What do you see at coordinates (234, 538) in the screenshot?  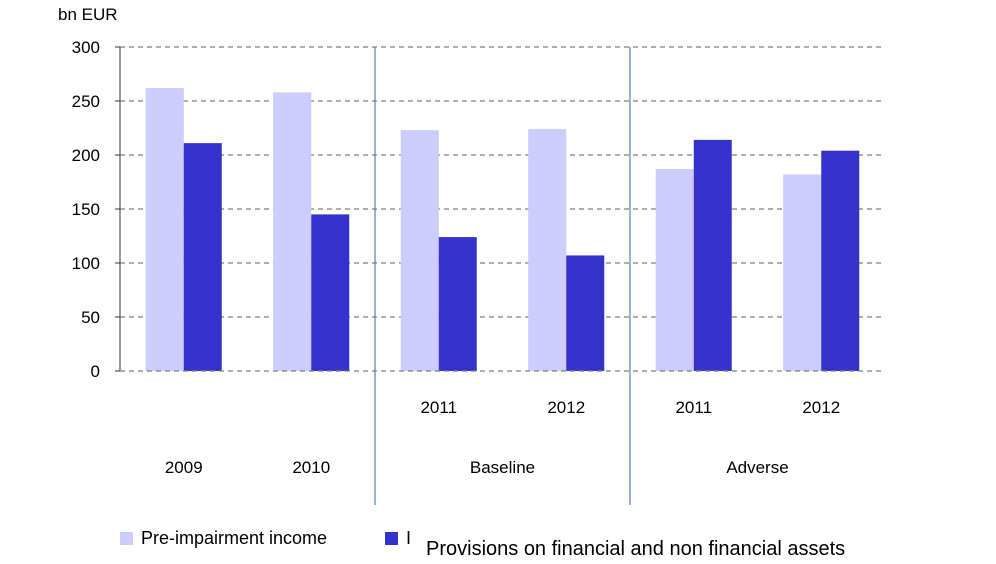 I see `legend-label-pre-impairment: Pre-impairment income` at bounding box center [234, 538].